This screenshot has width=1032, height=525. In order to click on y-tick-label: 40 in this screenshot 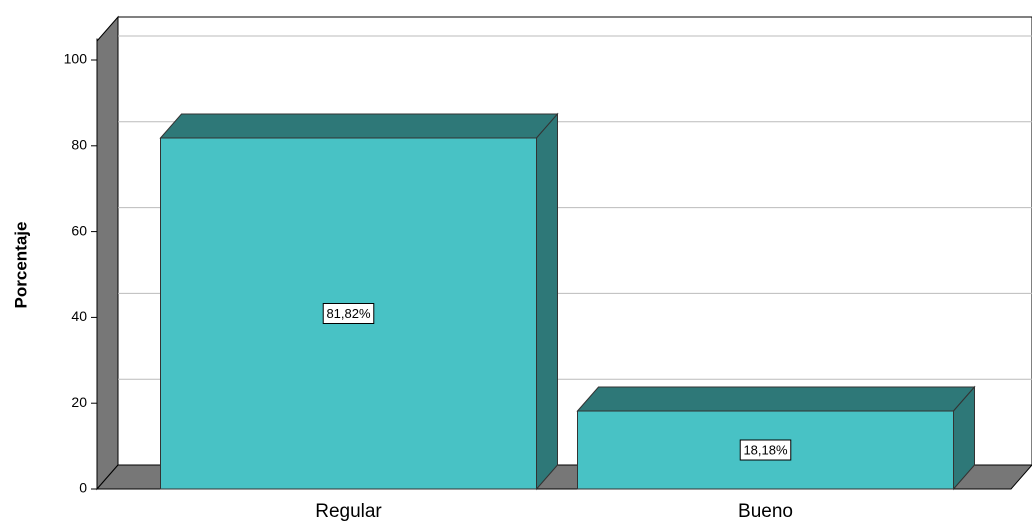, I will do `click(79, 316)`.